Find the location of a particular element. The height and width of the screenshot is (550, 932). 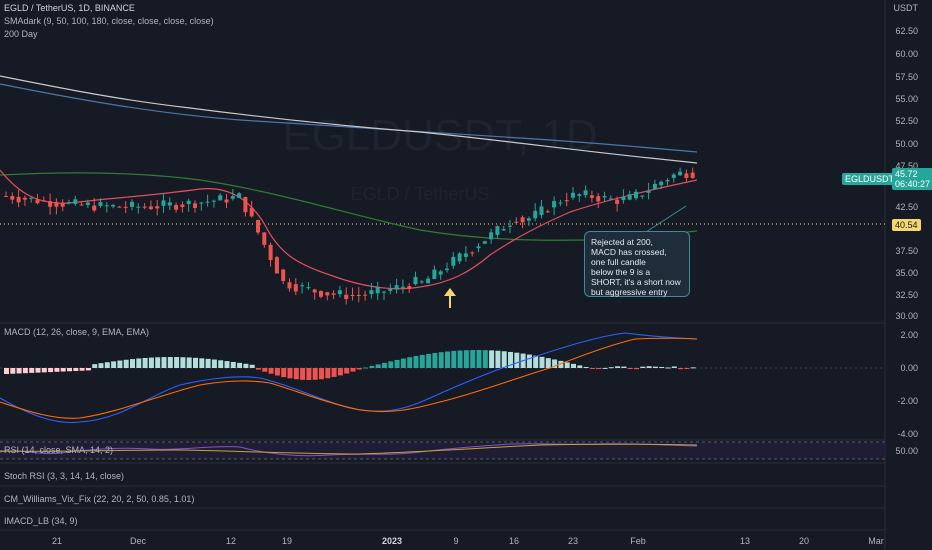

date-tick: 20 is located at coordinates (804, 541).